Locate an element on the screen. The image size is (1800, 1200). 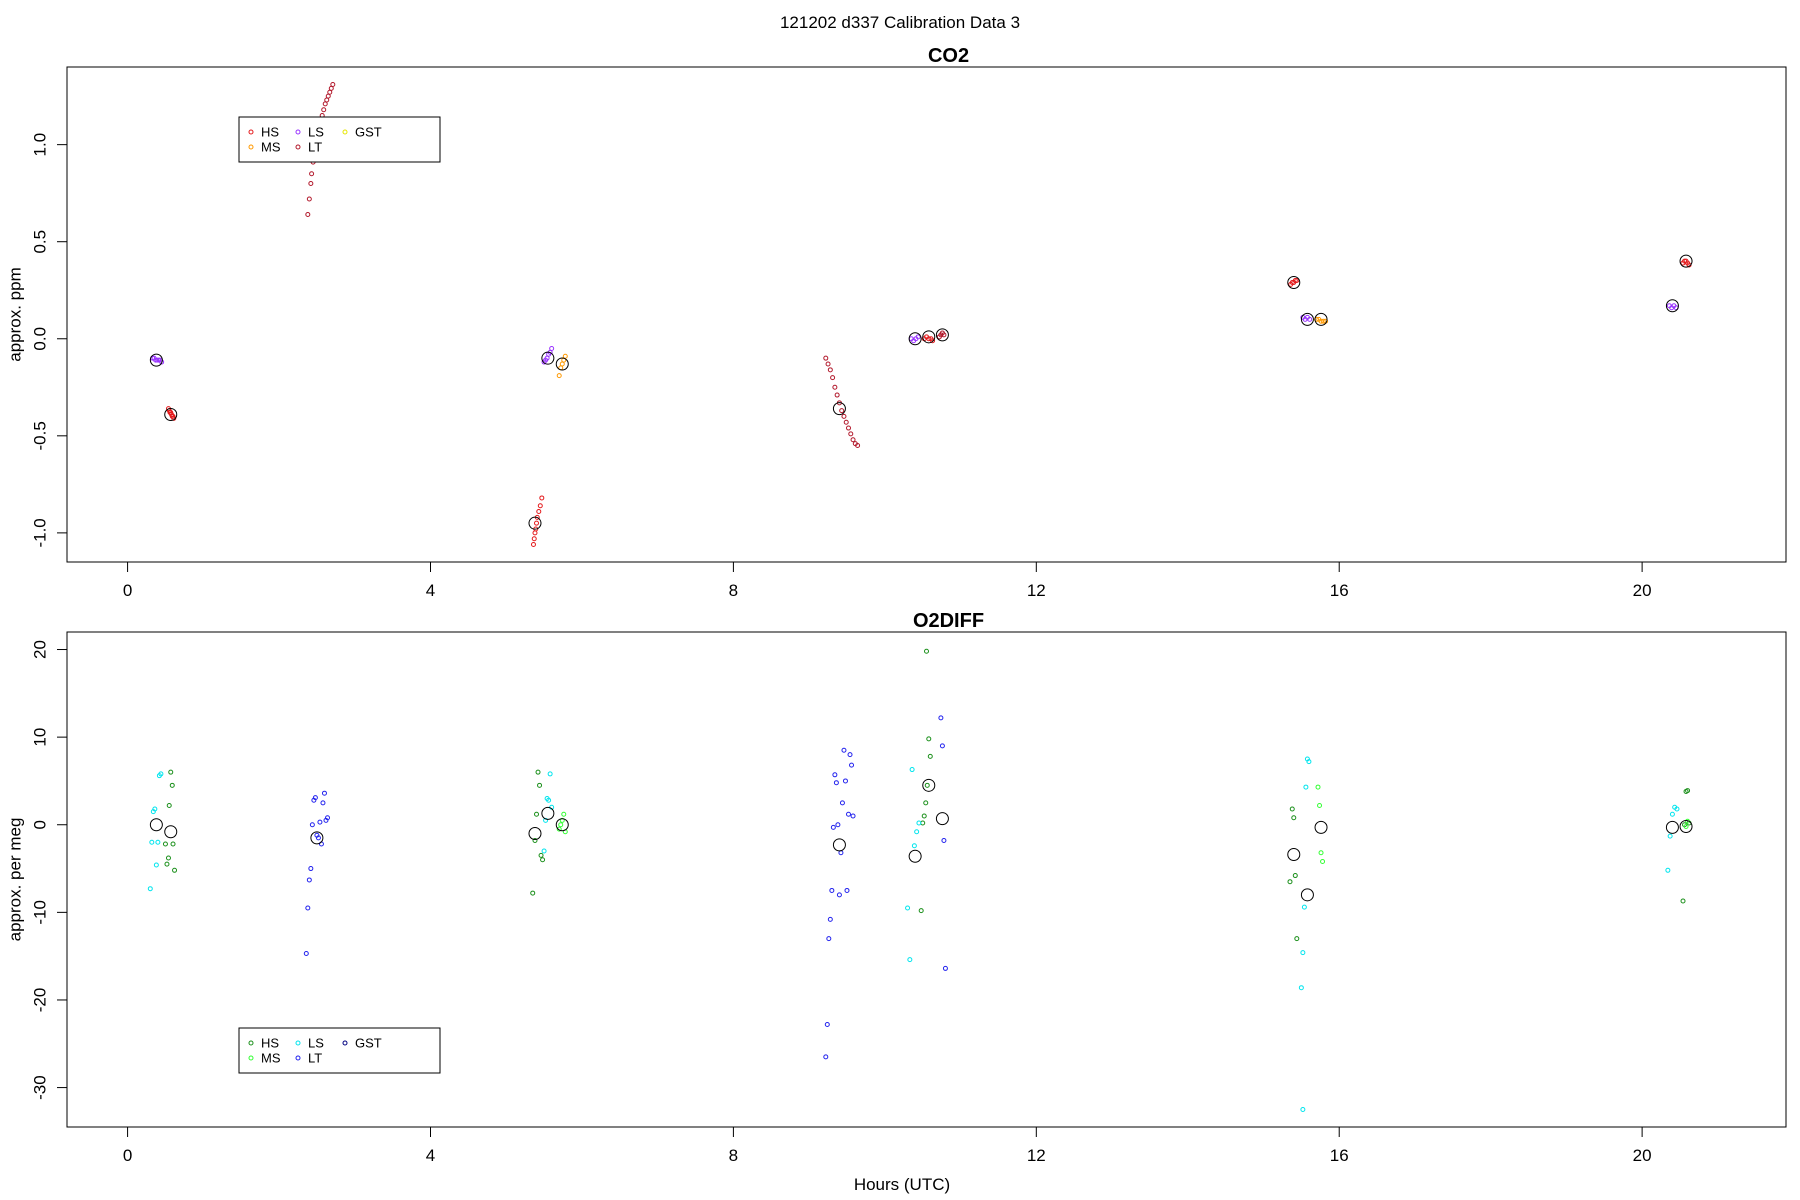
y-tick-label: -10 is located at coordinates (39, 912).